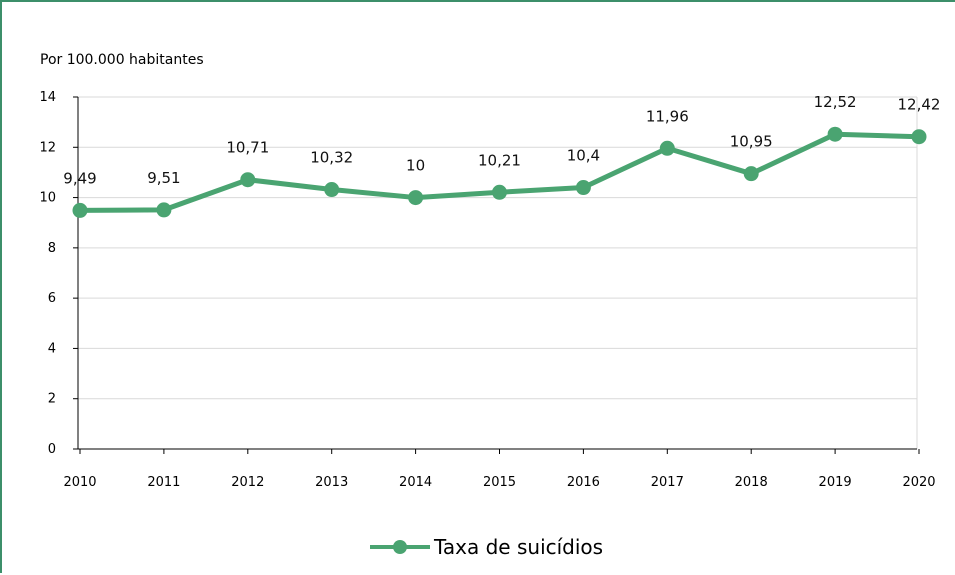 Image resolution: width=955 pixels, height=575 pixels. What do you see at coordinates (667, 148) in the screenshot?
I see `data-point-2017` at bounding box center [667, 148].